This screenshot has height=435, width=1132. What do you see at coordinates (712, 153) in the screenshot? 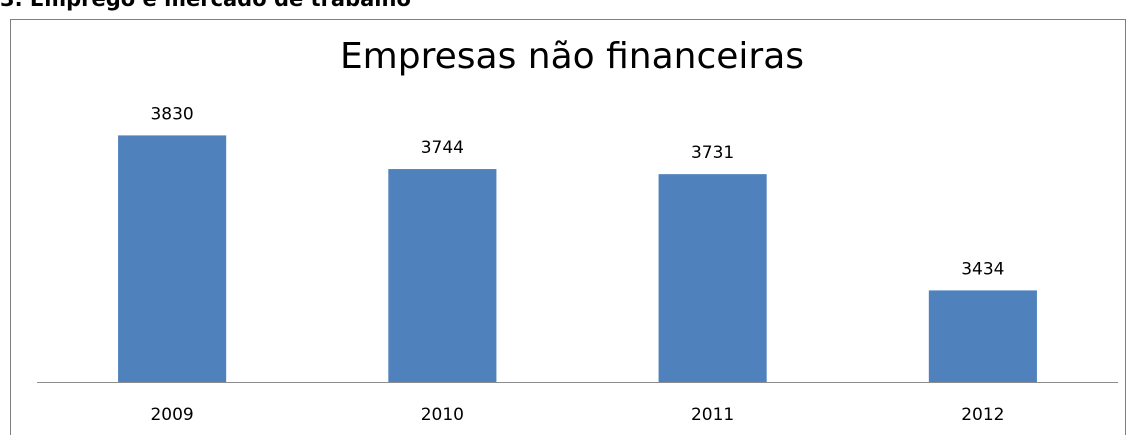
I see `data-label: 3731` at bounding box center [712, 153].